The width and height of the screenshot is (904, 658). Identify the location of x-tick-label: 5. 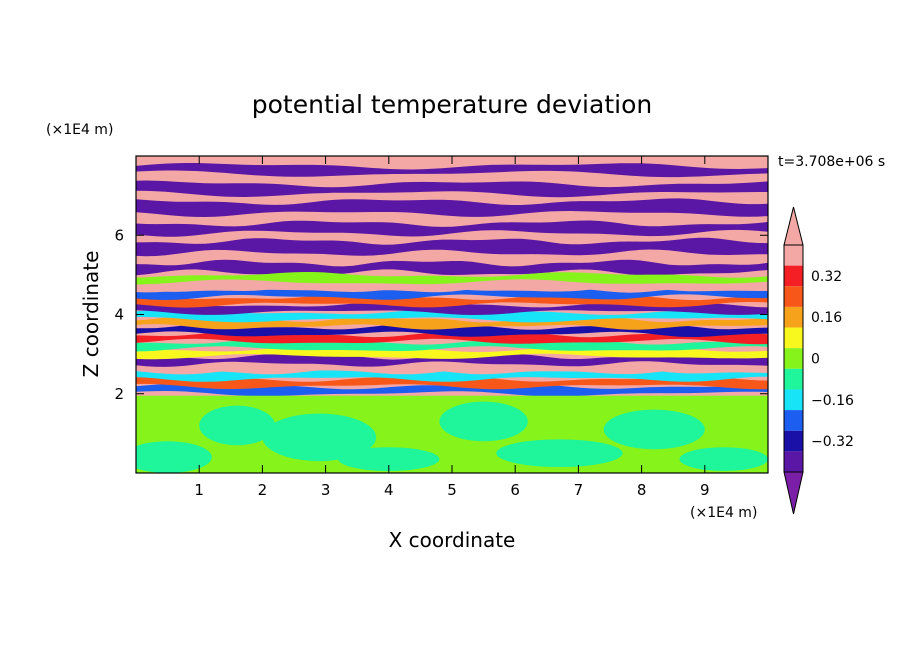
(452, 490).